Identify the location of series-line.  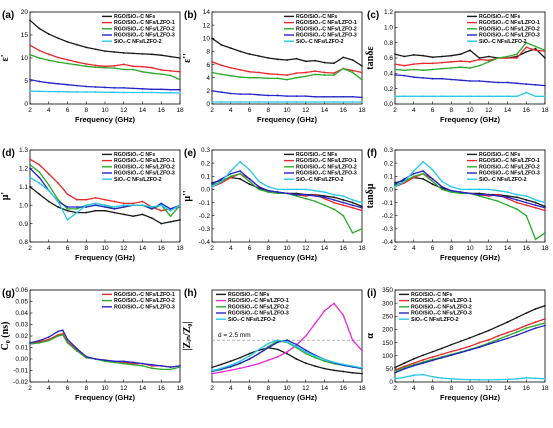
(287, 356).